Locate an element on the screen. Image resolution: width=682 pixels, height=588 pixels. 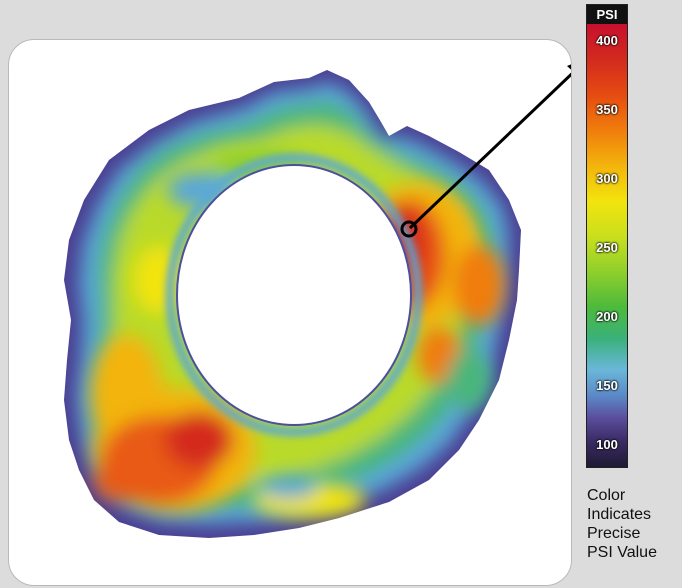
scale-tick-label: 250 is located at coordinates (607, 247).